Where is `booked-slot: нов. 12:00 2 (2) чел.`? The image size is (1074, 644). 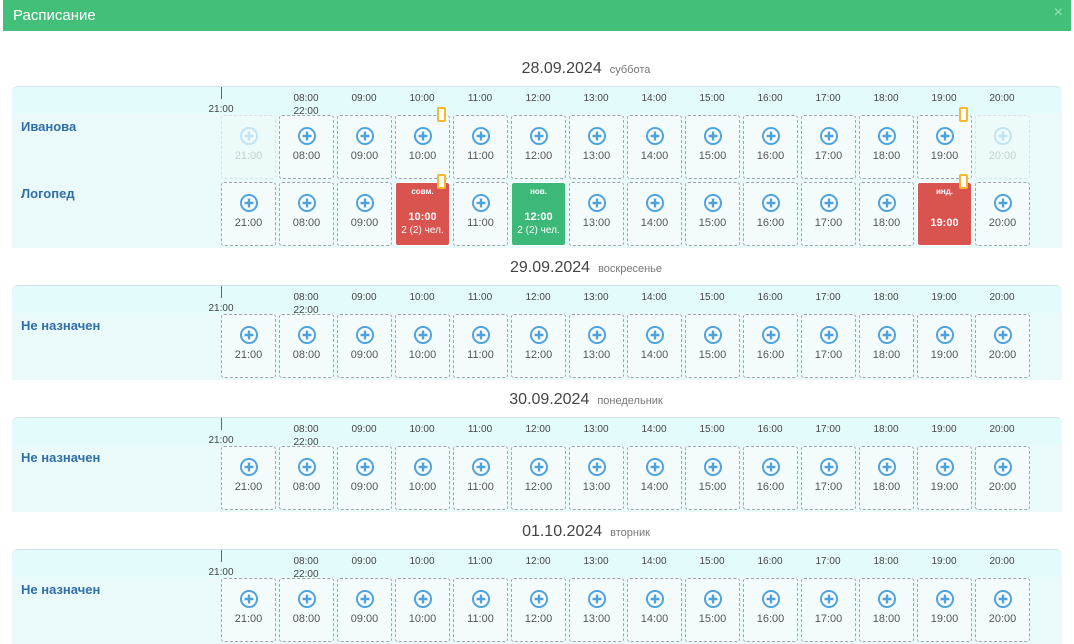
booked-slot: нов. 12:00 2 (2) чел. is located at coordinates (538, 214).